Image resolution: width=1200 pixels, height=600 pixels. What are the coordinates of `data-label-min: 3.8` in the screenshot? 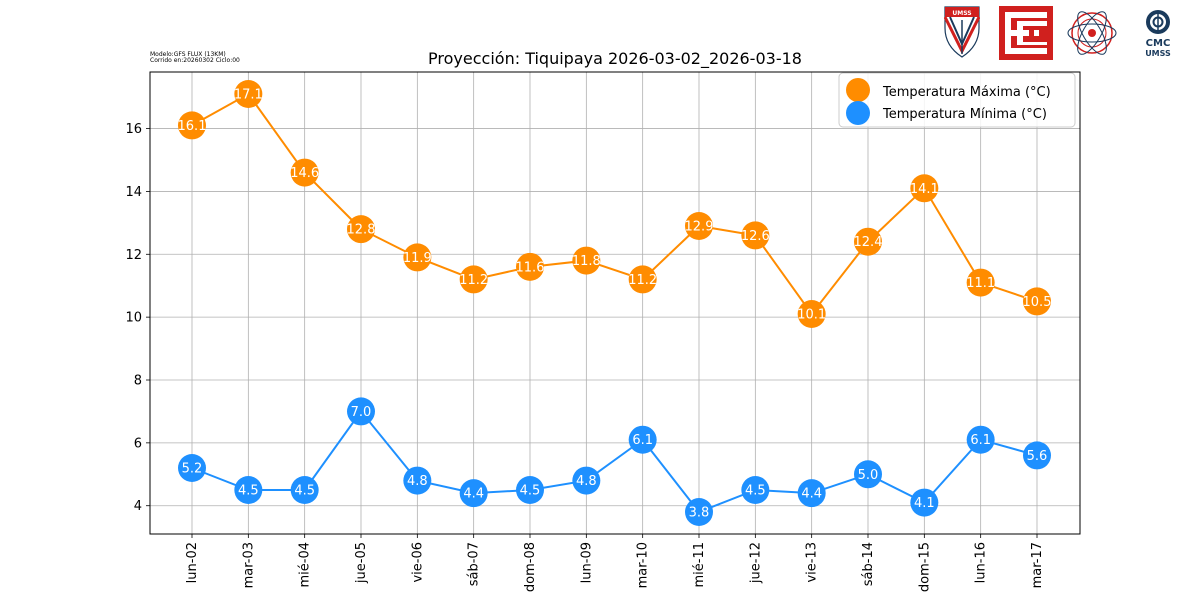 It's located at (699, 513).